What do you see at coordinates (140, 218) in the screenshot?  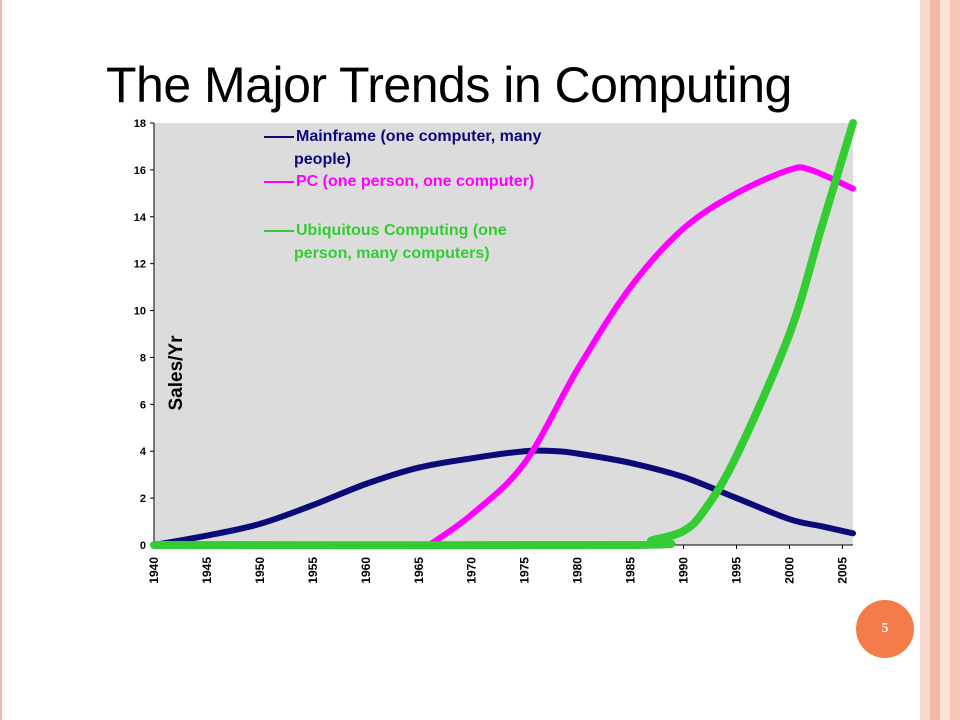 I see `y-tick-label: 14` at bounding box center [140, 218].